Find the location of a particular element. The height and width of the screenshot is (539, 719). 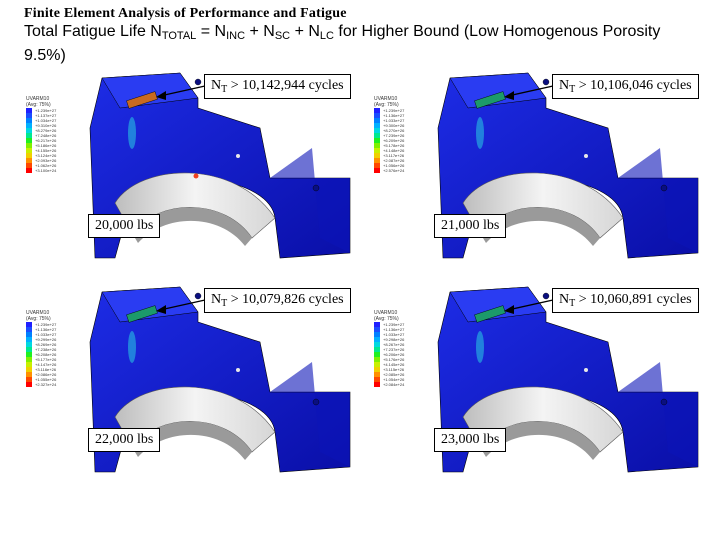

legend-row: +7.237e+26 is located at coordinates (399, 349).